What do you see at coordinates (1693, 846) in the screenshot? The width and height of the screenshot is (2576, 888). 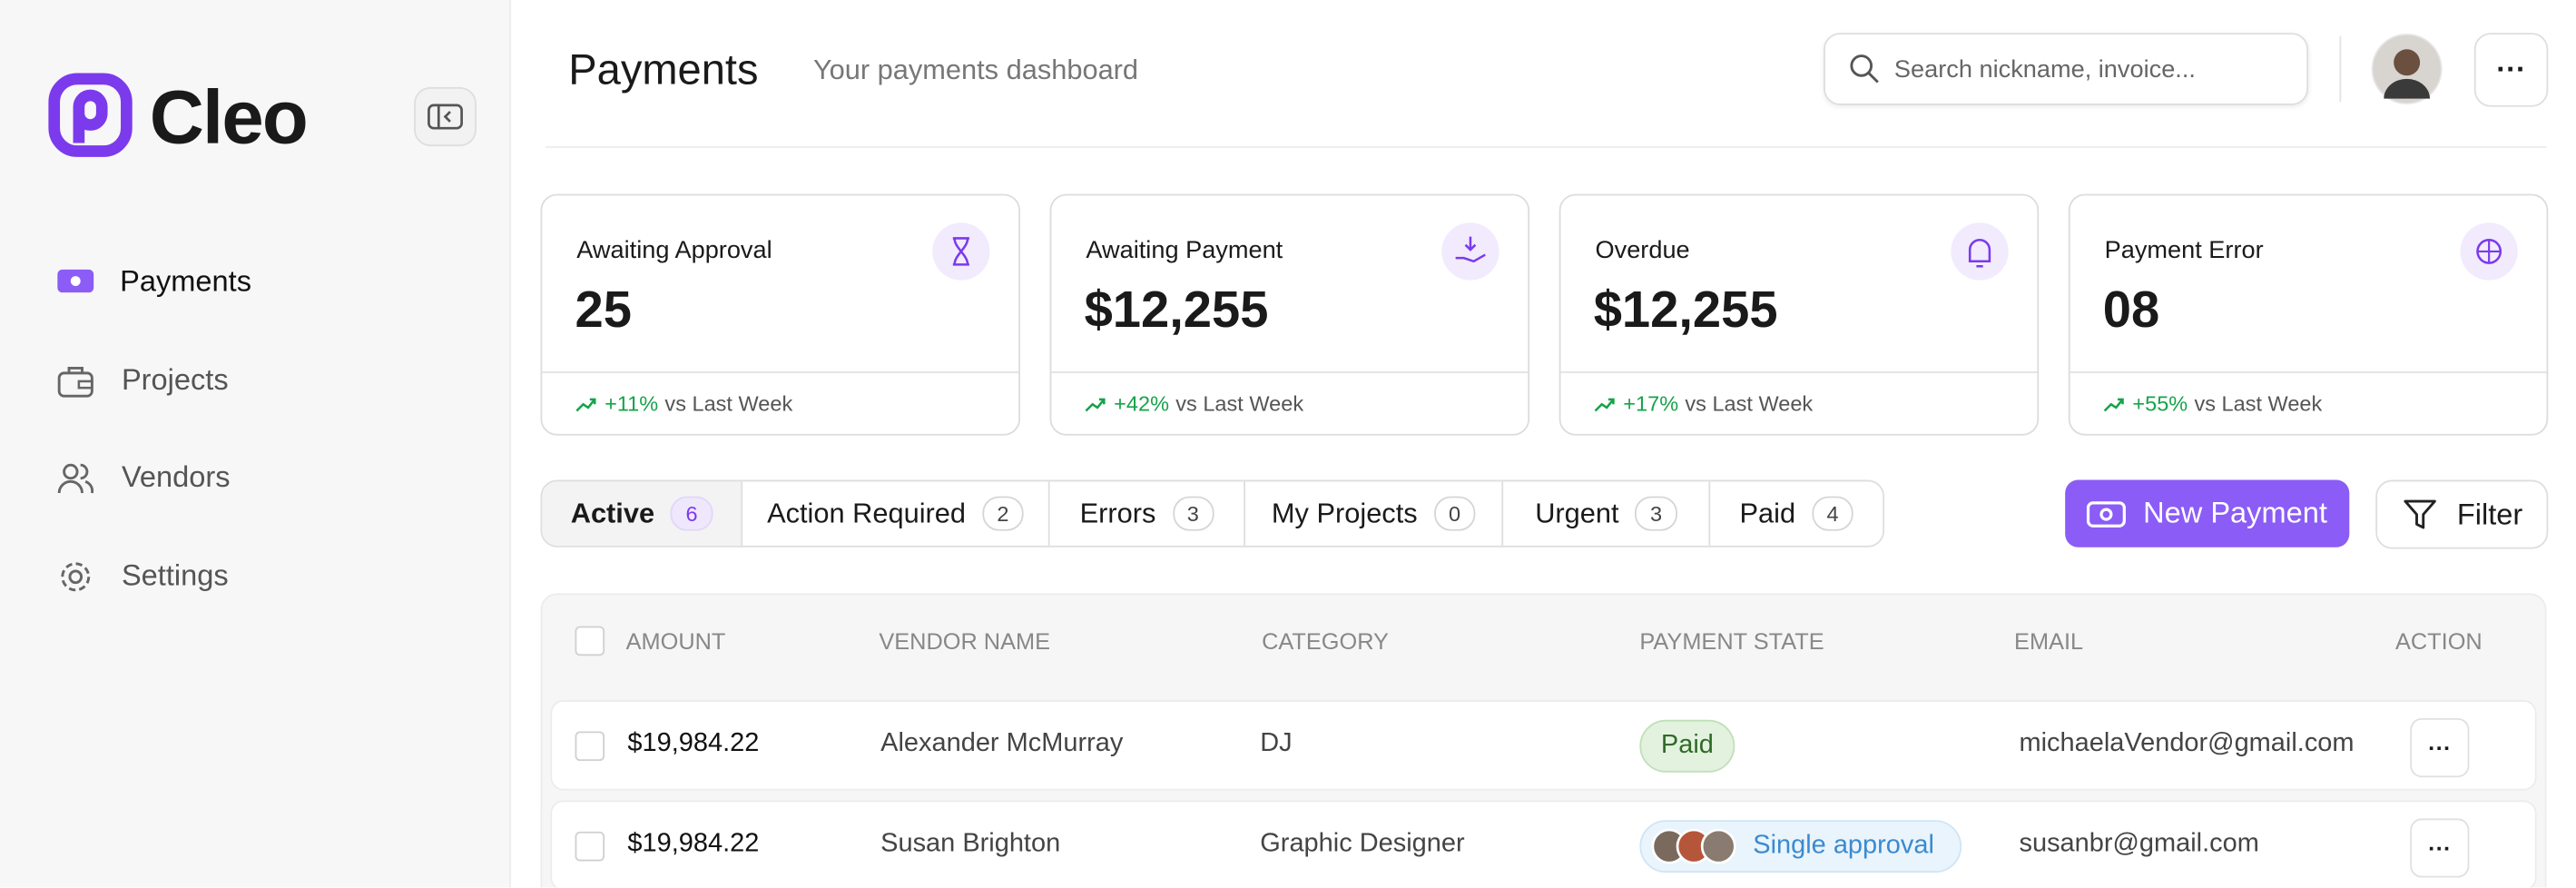 I see `approver-avatars-svg` at bounding box center [1693, 846].